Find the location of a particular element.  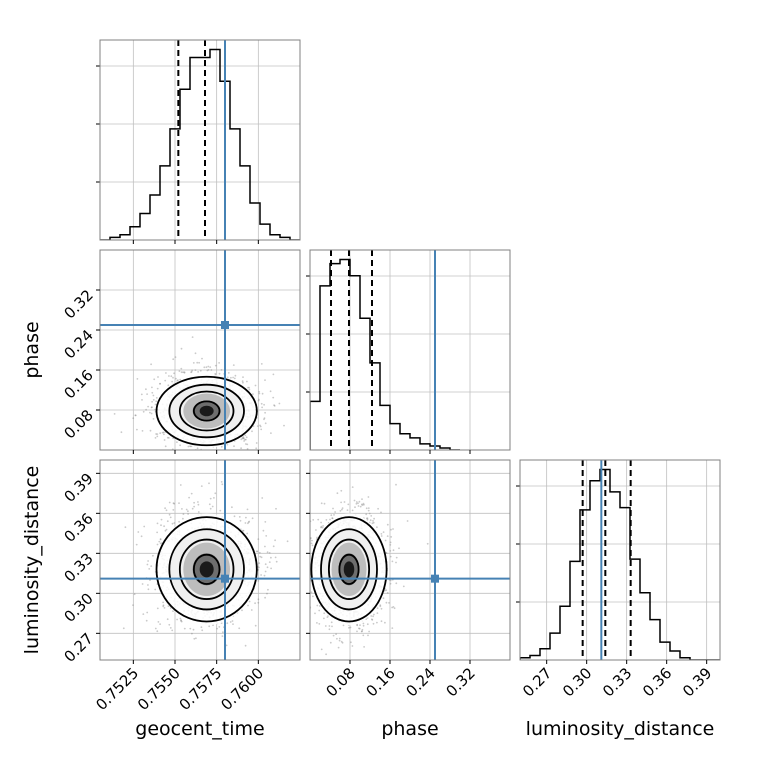

x-tick-label-geocent_time: 0.7525 is located at coordinates (117, 689).